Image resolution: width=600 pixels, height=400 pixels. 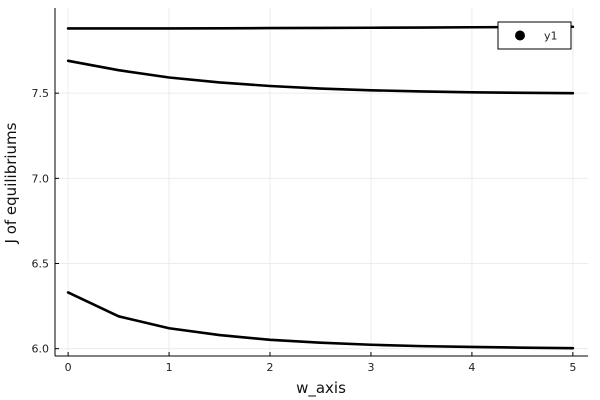 What do you see at coordinates (169, 367) in the screenshot?
I see `x-tick-label: 1` at bounding box center [169, 367].